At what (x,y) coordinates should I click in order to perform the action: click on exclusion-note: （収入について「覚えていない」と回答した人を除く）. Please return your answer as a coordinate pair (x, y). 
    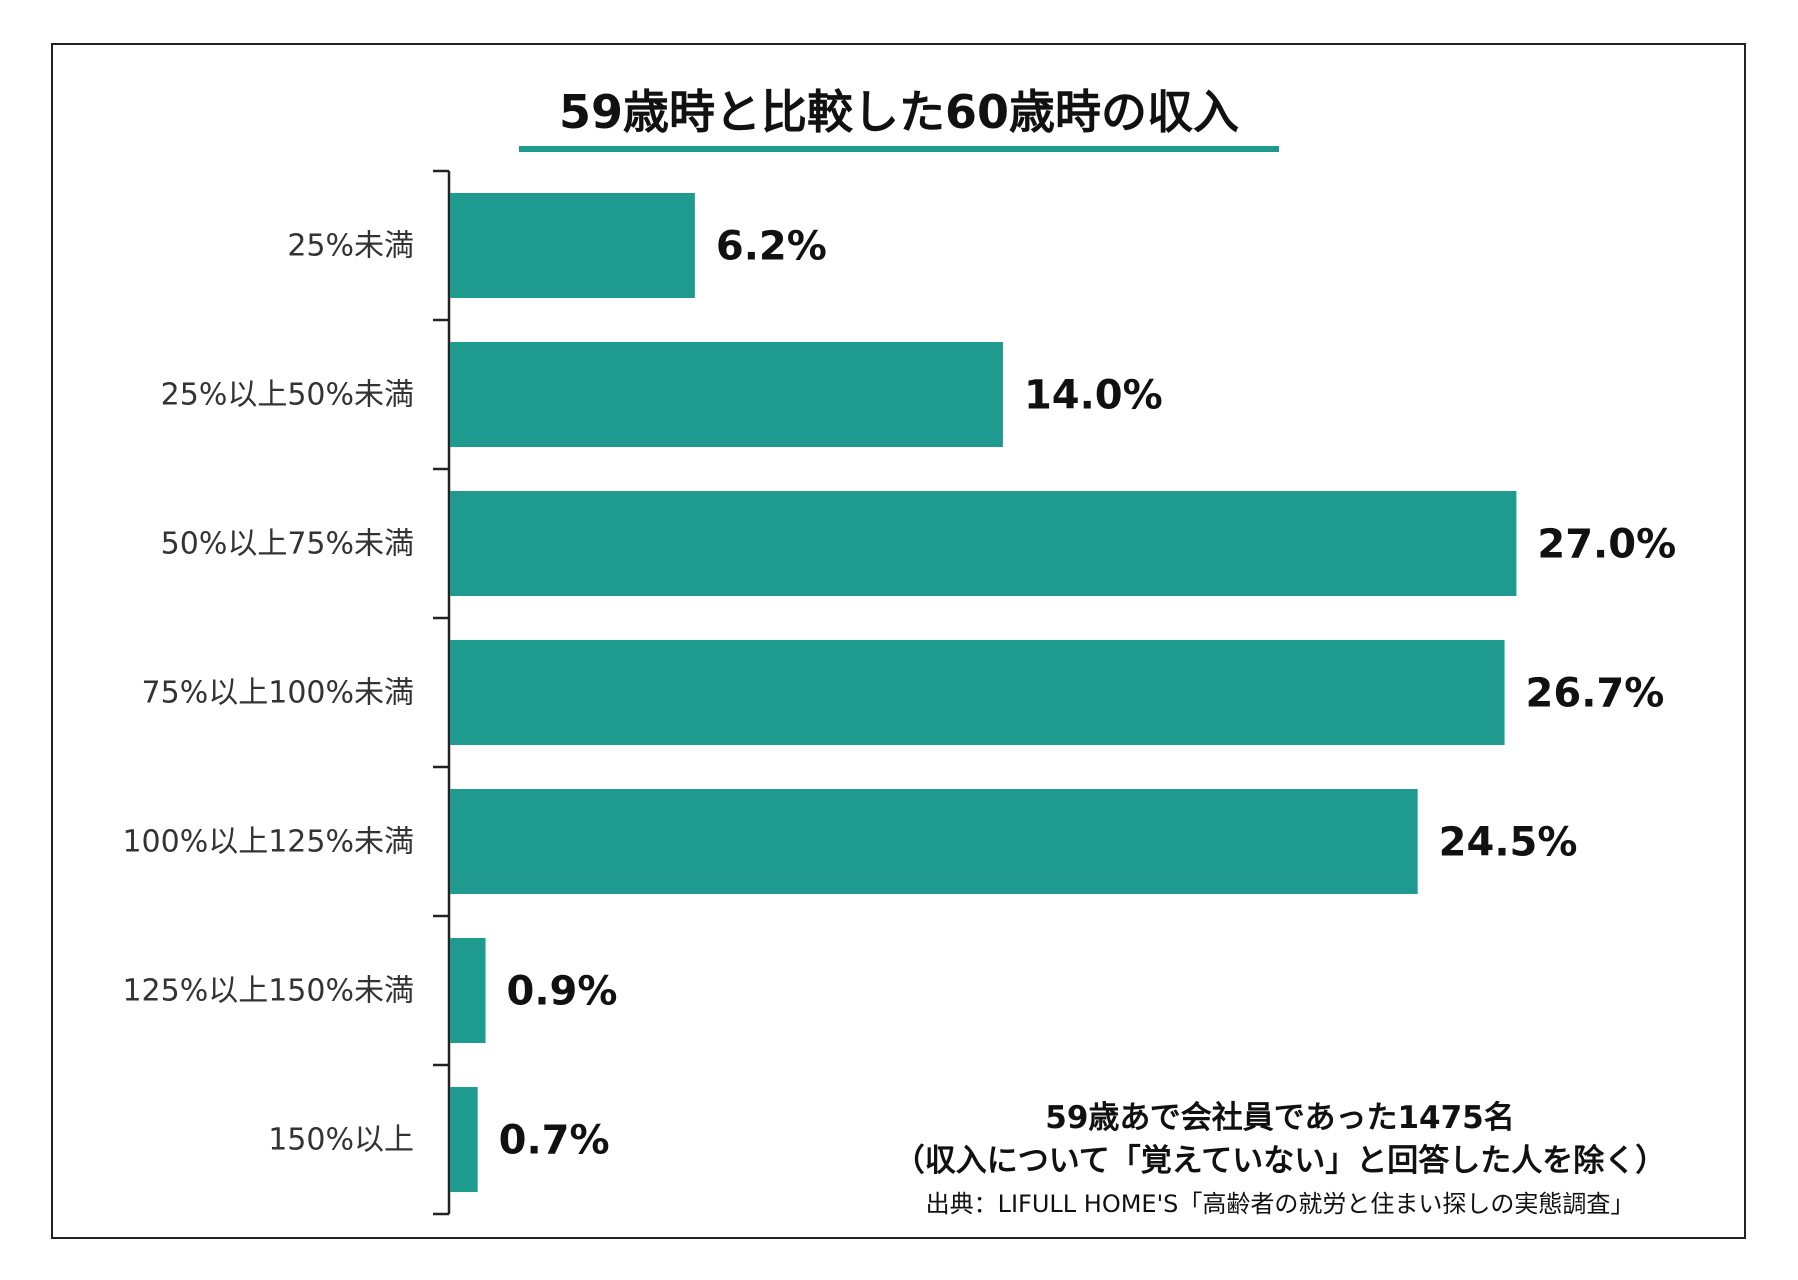
    Looking at the image, I should click on (1280, 1161).